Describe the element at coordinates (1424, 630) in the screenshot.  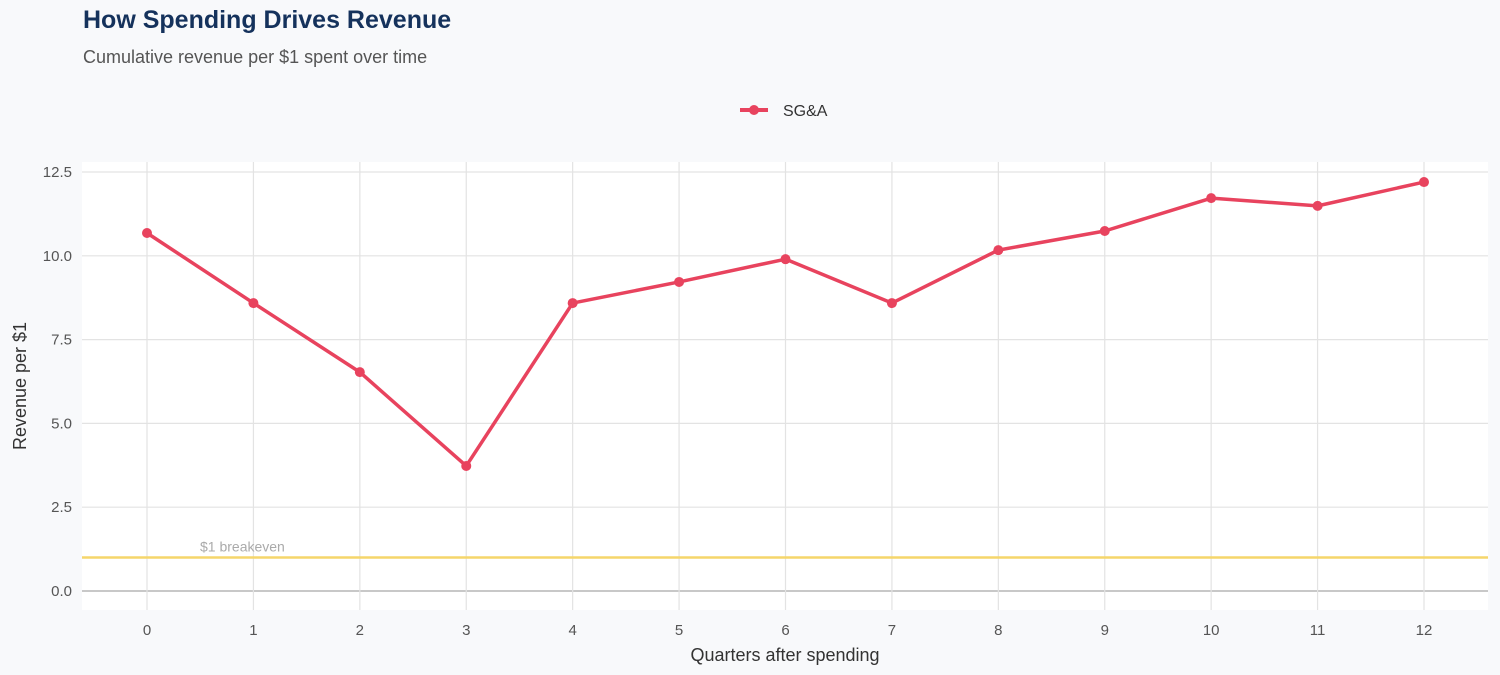
I see `x-tick-label: 12` at that location.